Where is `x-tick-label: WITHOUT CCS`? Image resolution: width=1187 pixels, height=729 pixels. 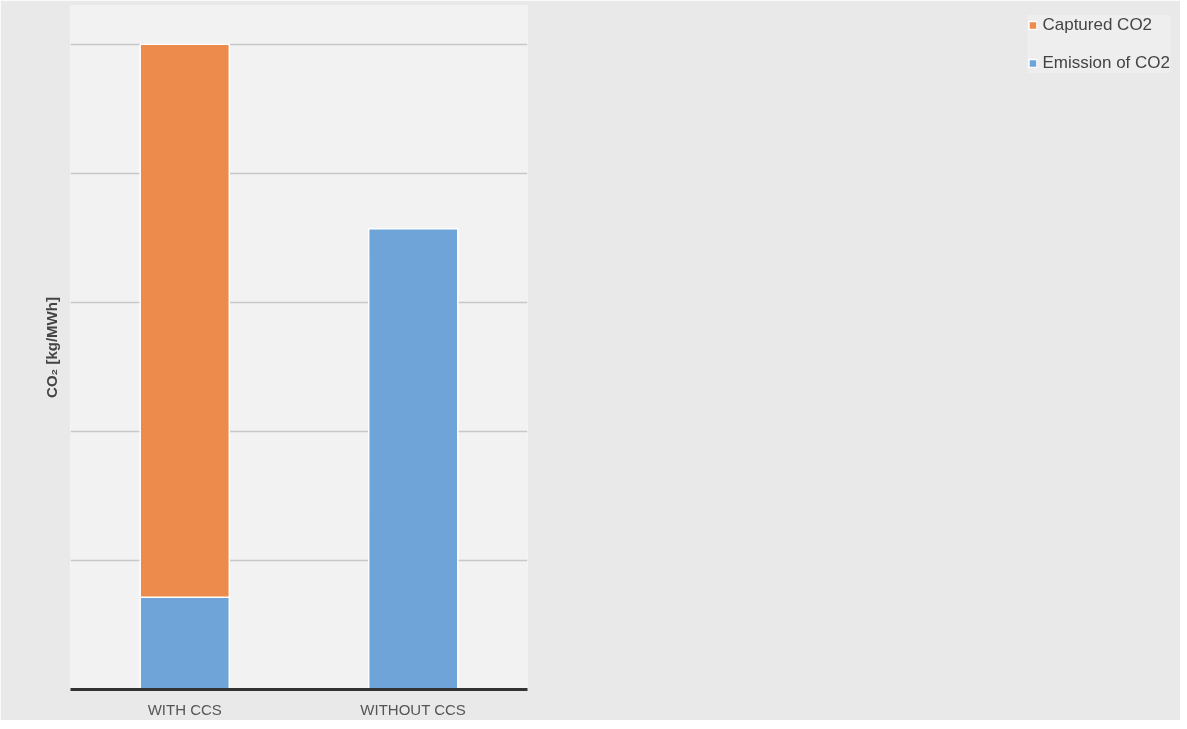 x-tick-label: WITHOUT CCS is located at coordinates (413, 709).